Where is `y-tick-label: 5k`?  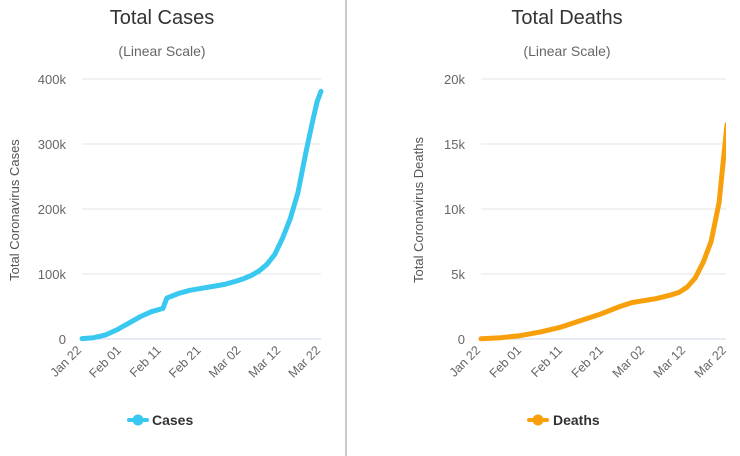
y-tick-label: 5k is located at coordinates (458, 274).